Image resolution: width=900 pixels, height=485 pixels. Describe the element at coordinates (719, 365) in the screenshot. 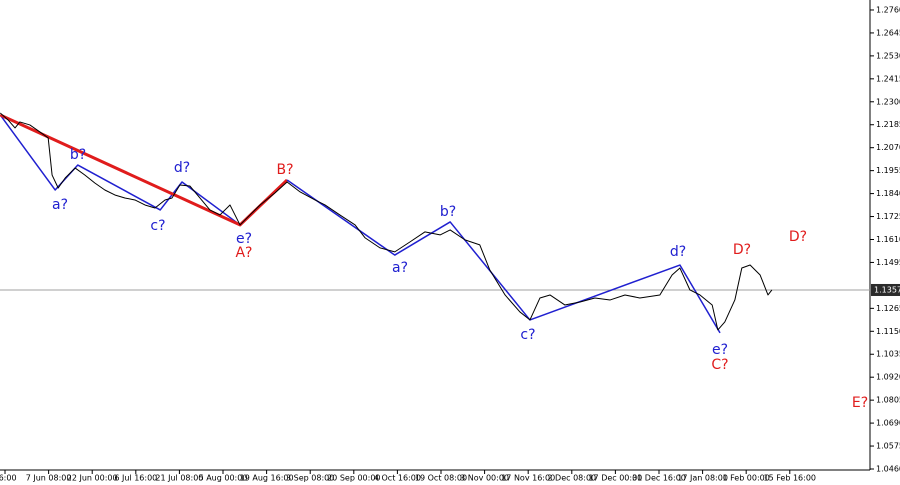

I see `wave-label: C?` at that location.